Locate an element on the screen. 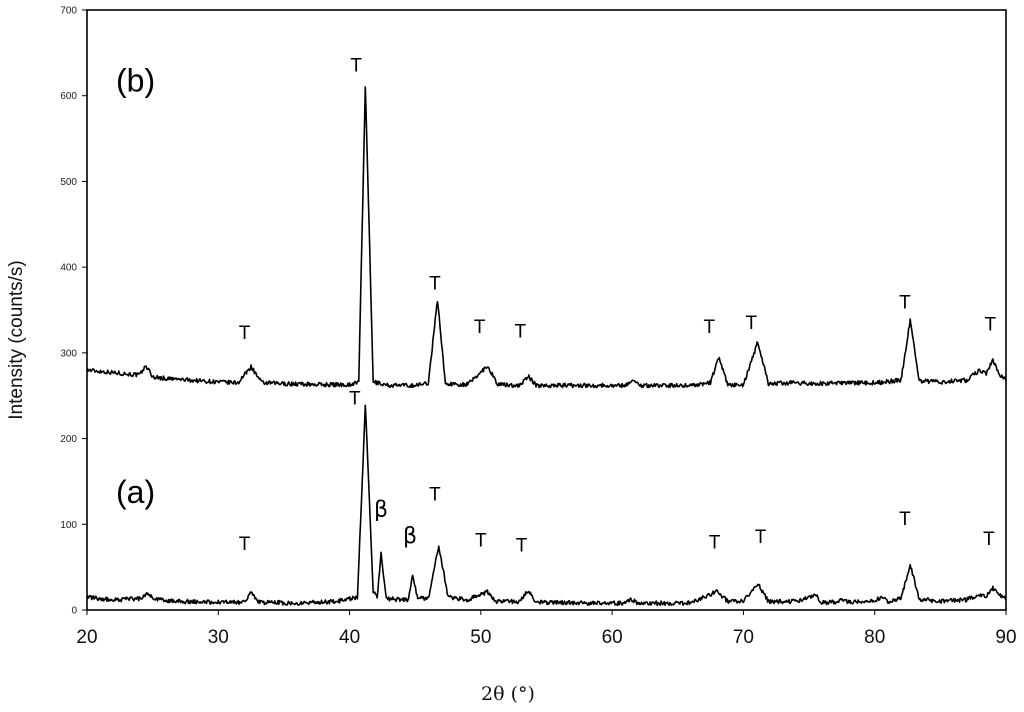 The height and width of the screenshot is (712, 1024). x-tick-label: 60 is located at coordinates (612, 637).